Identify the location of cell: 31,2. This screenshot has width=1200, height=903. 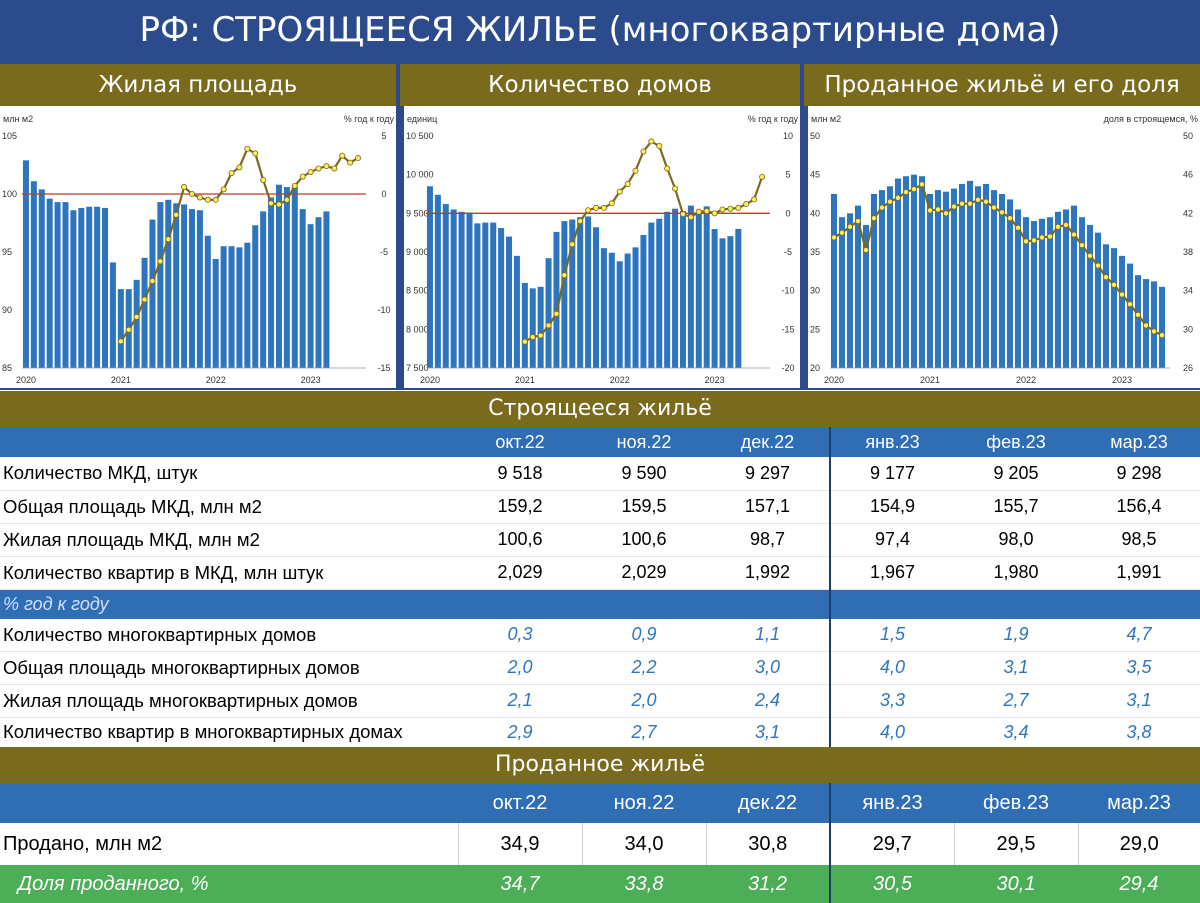
(768, 884).